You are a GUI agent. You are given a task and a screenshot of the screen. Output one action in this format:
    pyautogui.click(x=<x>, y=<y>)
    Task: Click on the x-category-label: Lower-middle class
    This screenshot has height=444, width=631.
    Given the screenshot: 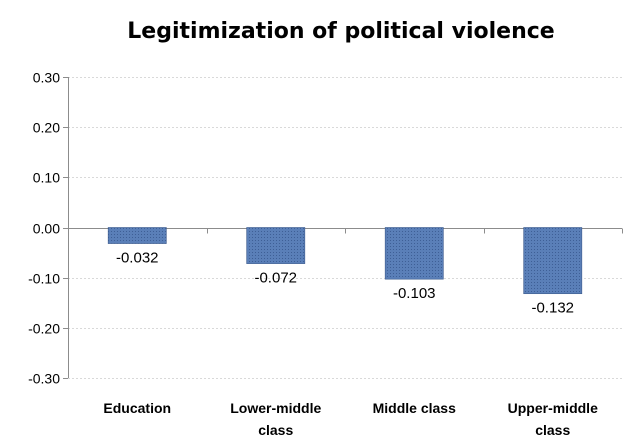 What is the action you would take?
    pyautogui.click(x=275, y=419)
    